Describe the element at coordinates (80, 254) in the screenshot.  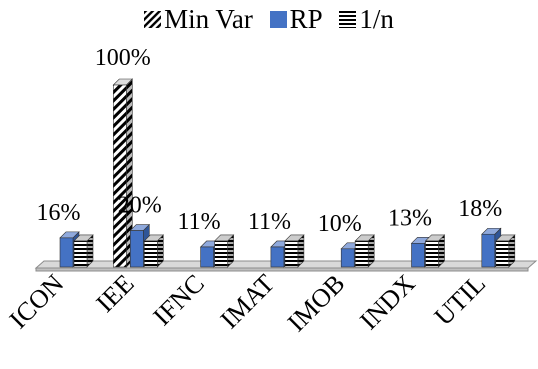
I see `bar-one-over-n-icon-front` at that location.